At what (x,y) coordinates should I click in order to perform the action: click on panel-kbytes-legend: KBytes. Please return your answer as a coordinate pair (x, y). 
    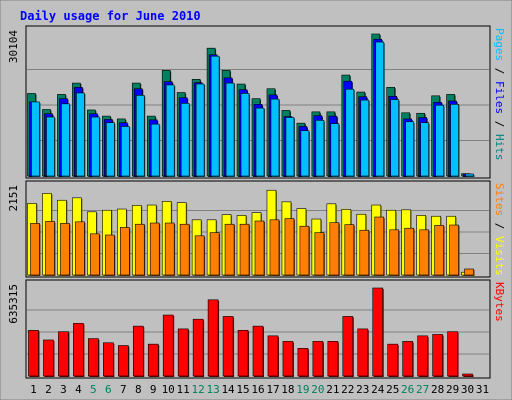
    Looking at the image, I should click on (499, 302).